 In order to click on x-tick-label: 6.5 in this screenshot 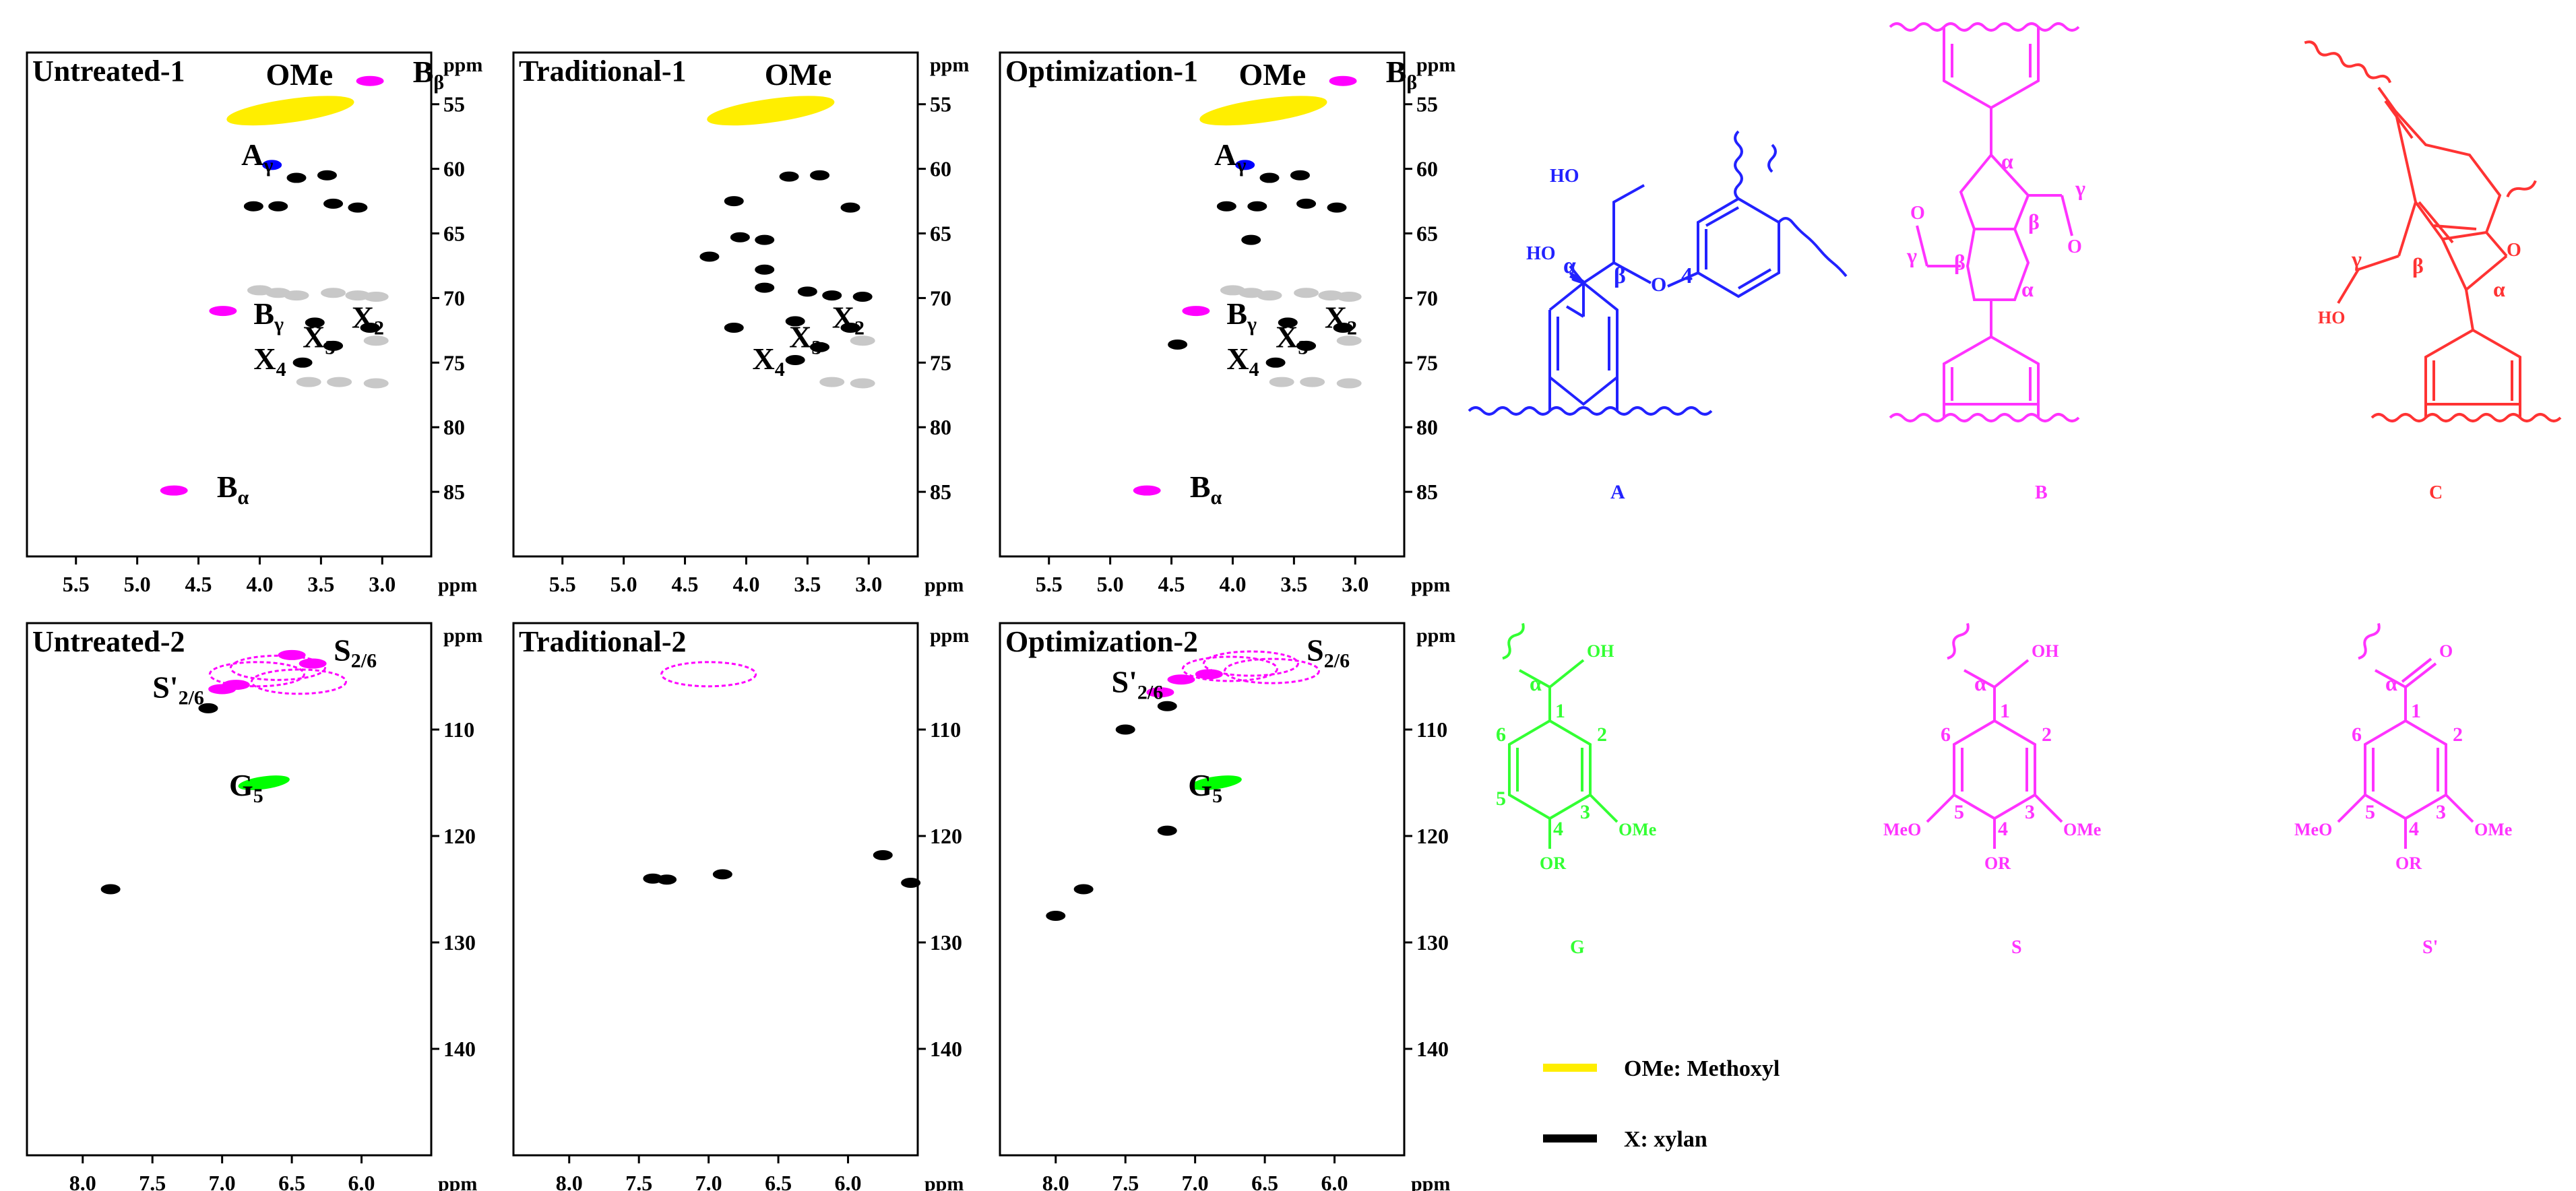, I will do `click(778, 1181)`.